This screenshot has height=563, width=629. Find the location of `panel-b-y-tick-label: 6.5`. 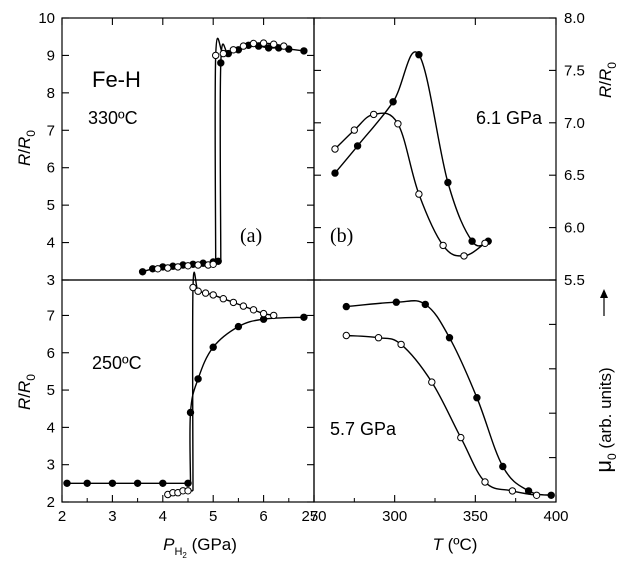

panel-b-y-tick-label: 6.5 is located at coordinates (574, 175).